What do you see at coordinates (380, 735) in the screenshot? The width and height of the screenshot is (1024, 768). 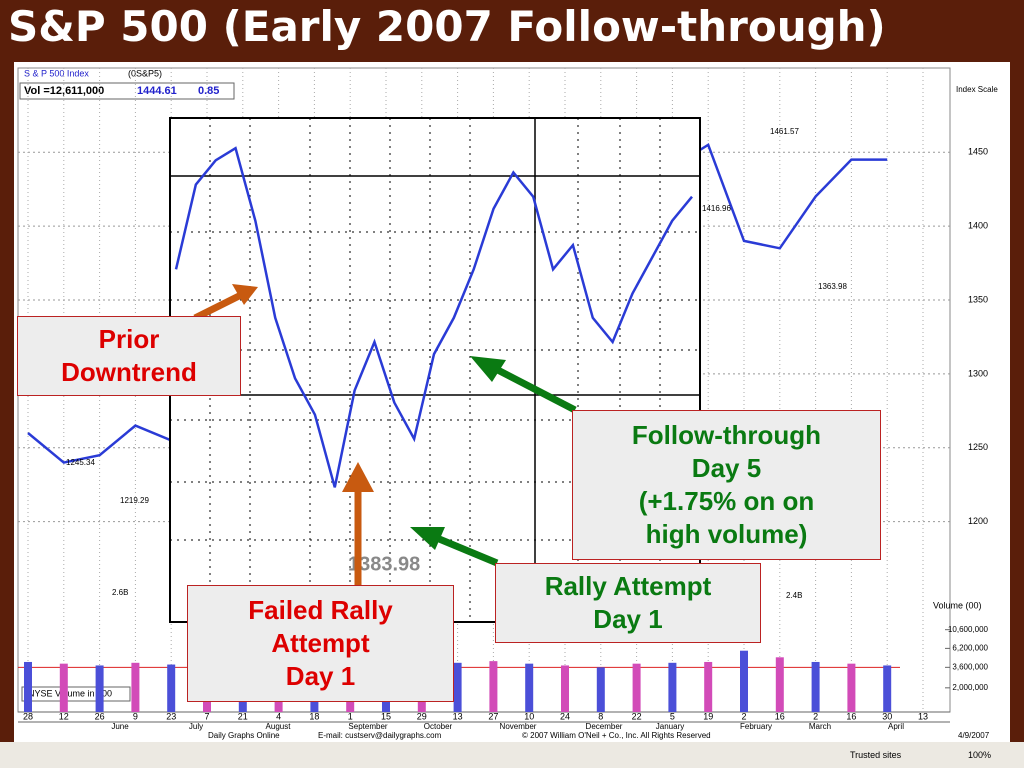 I see `footer-text: E-mail: custserv@dailygraphs.com` at bounding box center [380, 735].